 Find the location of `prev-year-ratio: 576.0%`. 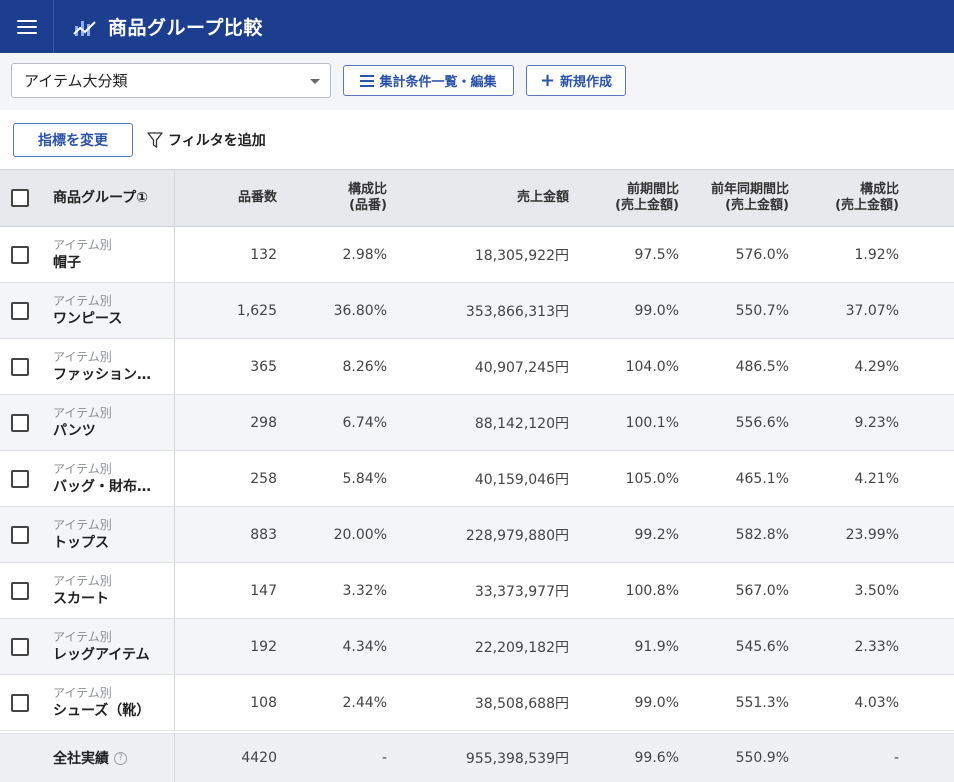

prev-year-ratio: 576.0% is located at coordinates (762, 254).